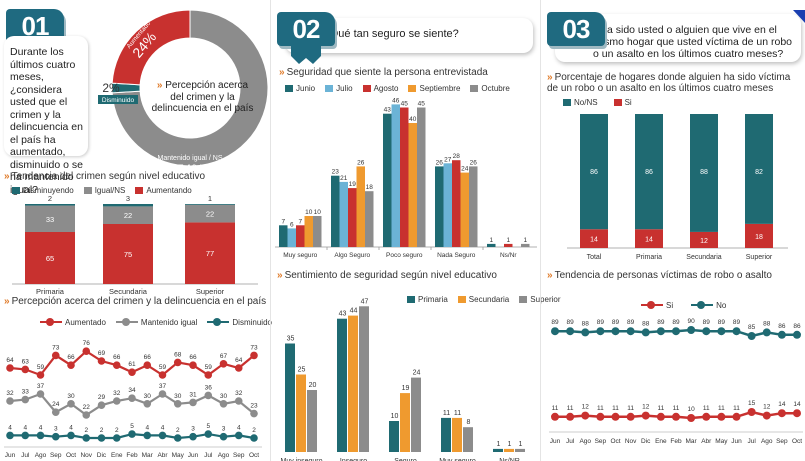 The image size is (805, 461). Describe the element at coordinates (159, 85) in the screenshot. I see `chevron-icon: »` at that location.